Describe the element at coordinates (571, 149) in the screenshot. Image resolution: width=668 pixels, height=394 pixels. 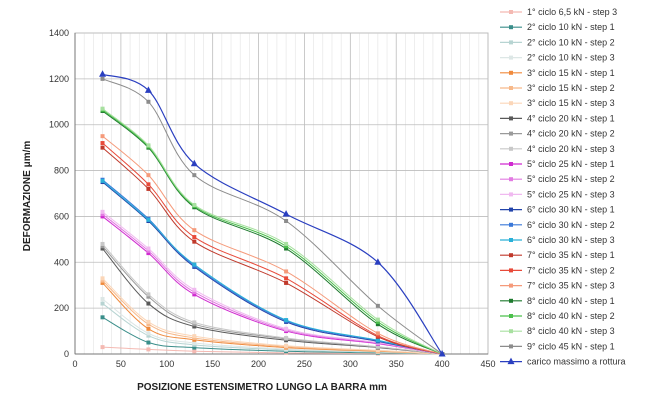
I see `legend-label: 4° ciclo 20 kN - step 3` at that location.